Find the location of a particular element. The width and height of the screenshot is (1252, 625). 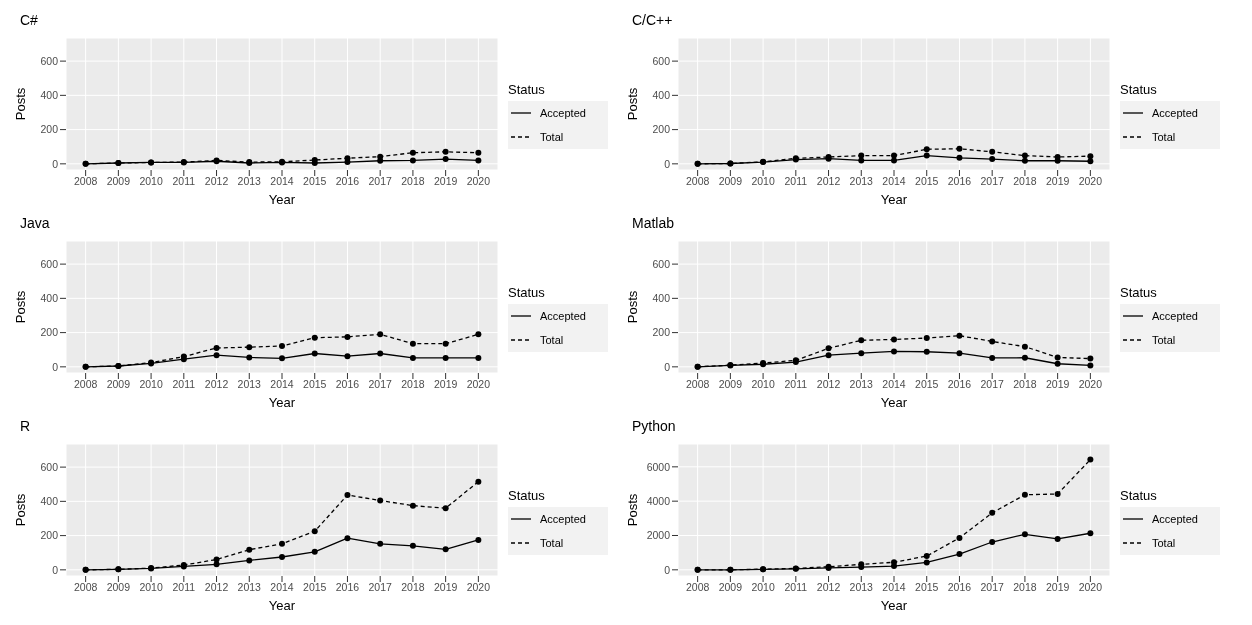

chart-title: R is located at coordinates (25, 426).